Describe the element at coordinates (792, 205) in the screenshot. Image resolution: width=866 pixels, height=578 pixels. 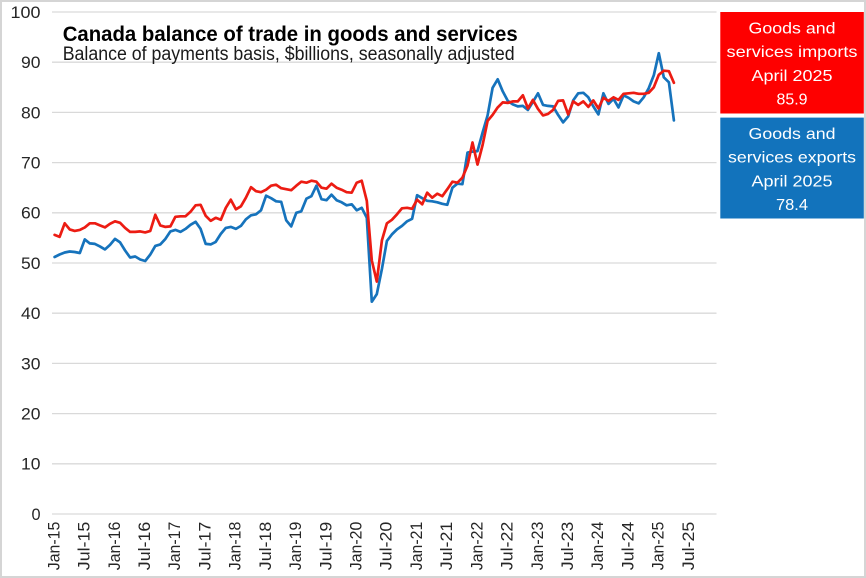
I see `svg-text: 78.4` at that location.